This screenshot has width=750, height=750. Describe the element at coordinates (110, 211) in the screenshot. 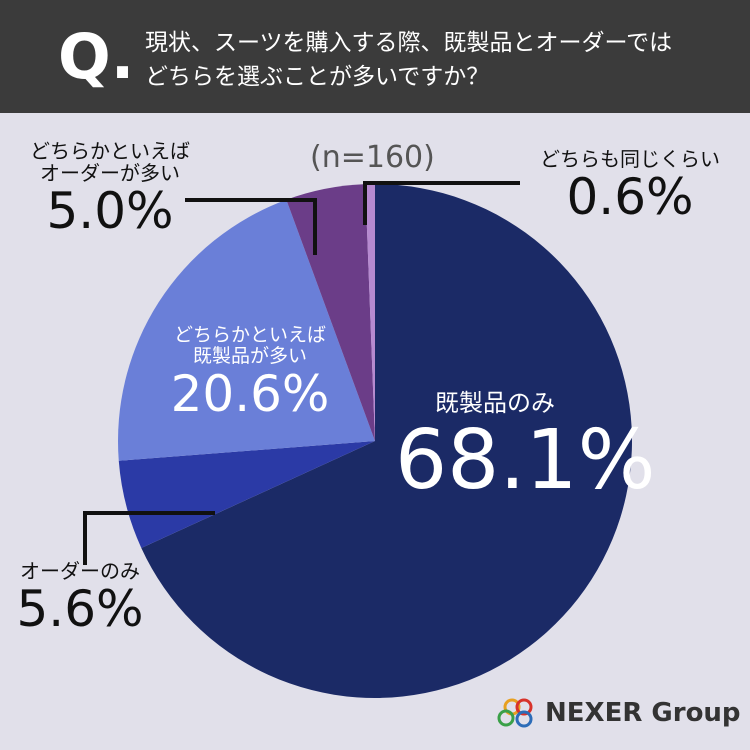

I see `value-label: 5.0%` at that location.